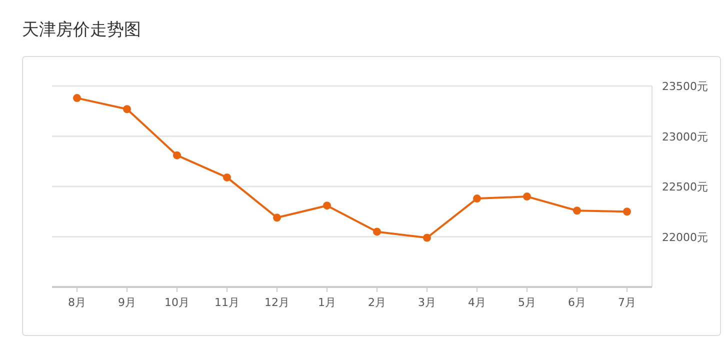 The height and width of the screenshot is (340, 726). What do you see at coordinates (685, 187) in the screenshot?
I see `y-tick-label: 22500元` at bounding box center [685, 187].